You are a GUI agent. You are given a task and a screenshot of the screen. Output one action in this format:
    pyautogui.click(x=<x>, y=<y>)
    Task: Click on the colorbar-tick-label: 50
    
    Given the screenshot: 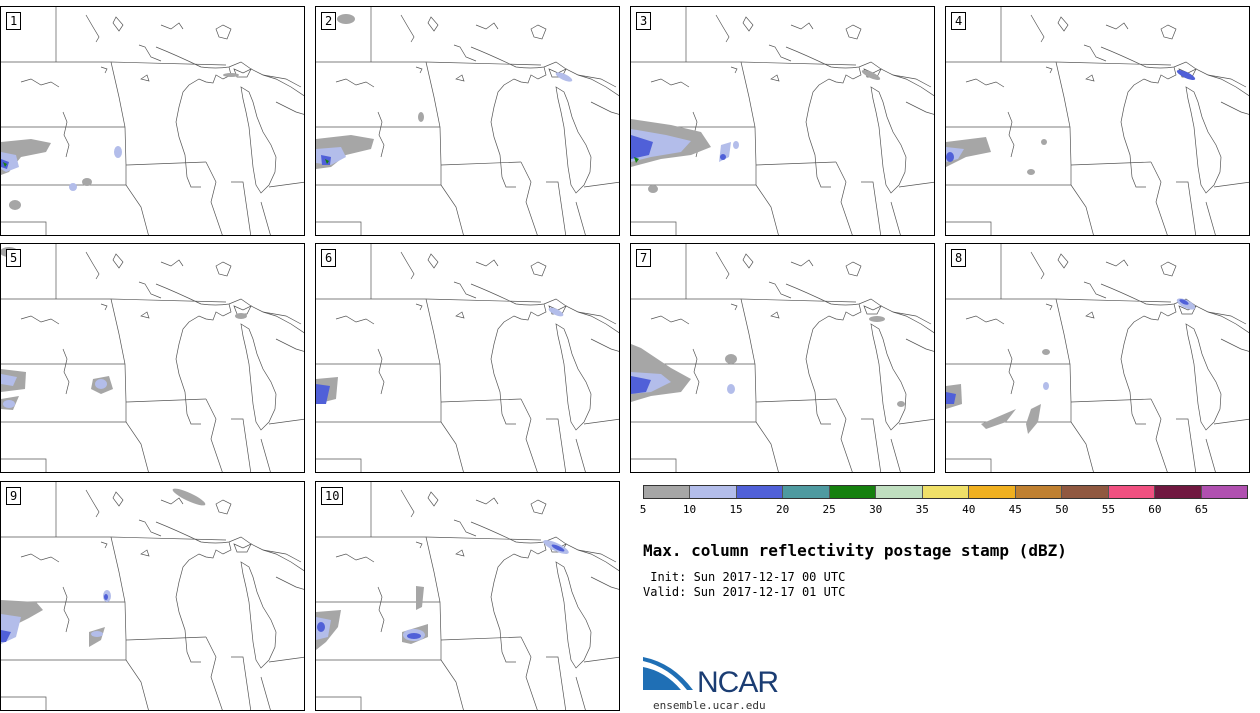 What is the action you would take?
    pyautogui.click(x=1062, y=509)
    